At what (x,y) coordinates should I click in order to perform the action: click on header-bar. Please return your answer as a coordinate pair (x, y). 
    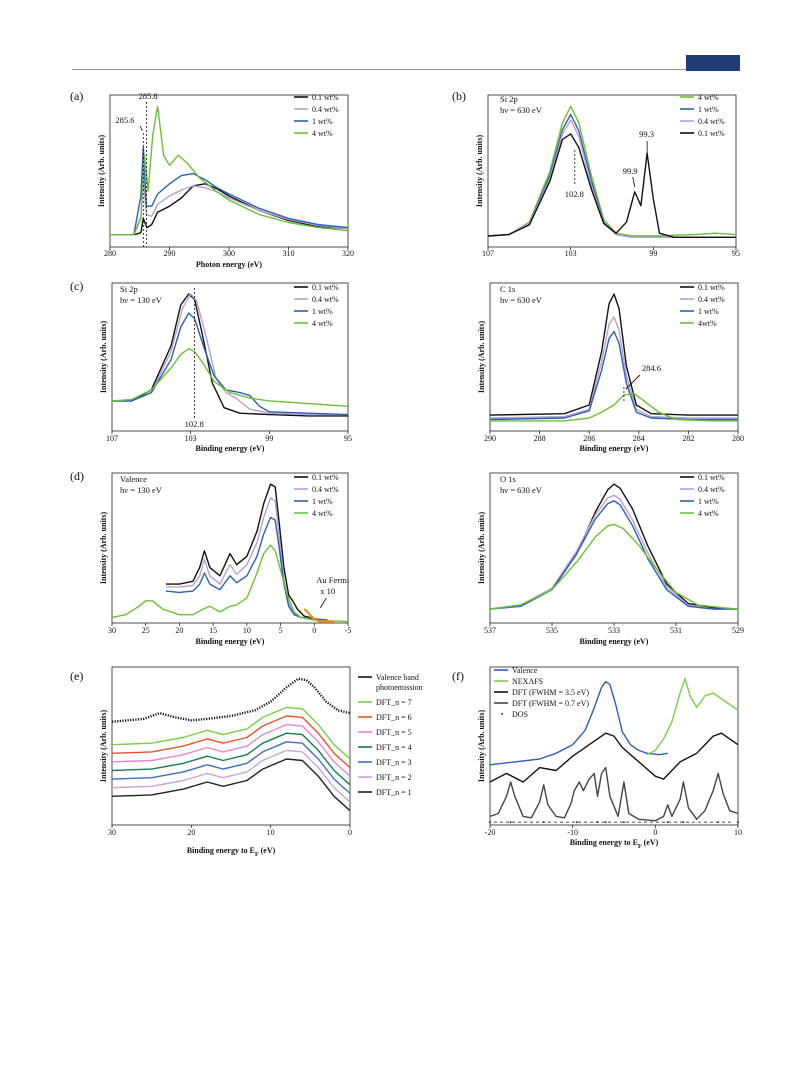
    Looking at the image, I should click on (713, 63).